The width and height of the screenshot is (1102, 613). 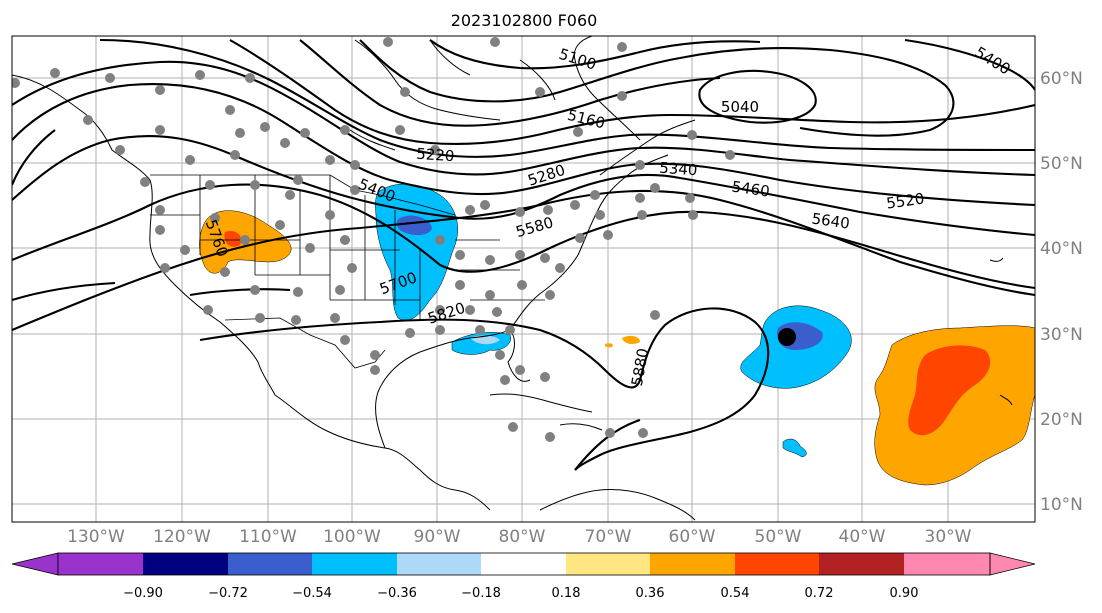 I want to click on colorbar-tick-label: −0.18, so click(x=481, y=593).